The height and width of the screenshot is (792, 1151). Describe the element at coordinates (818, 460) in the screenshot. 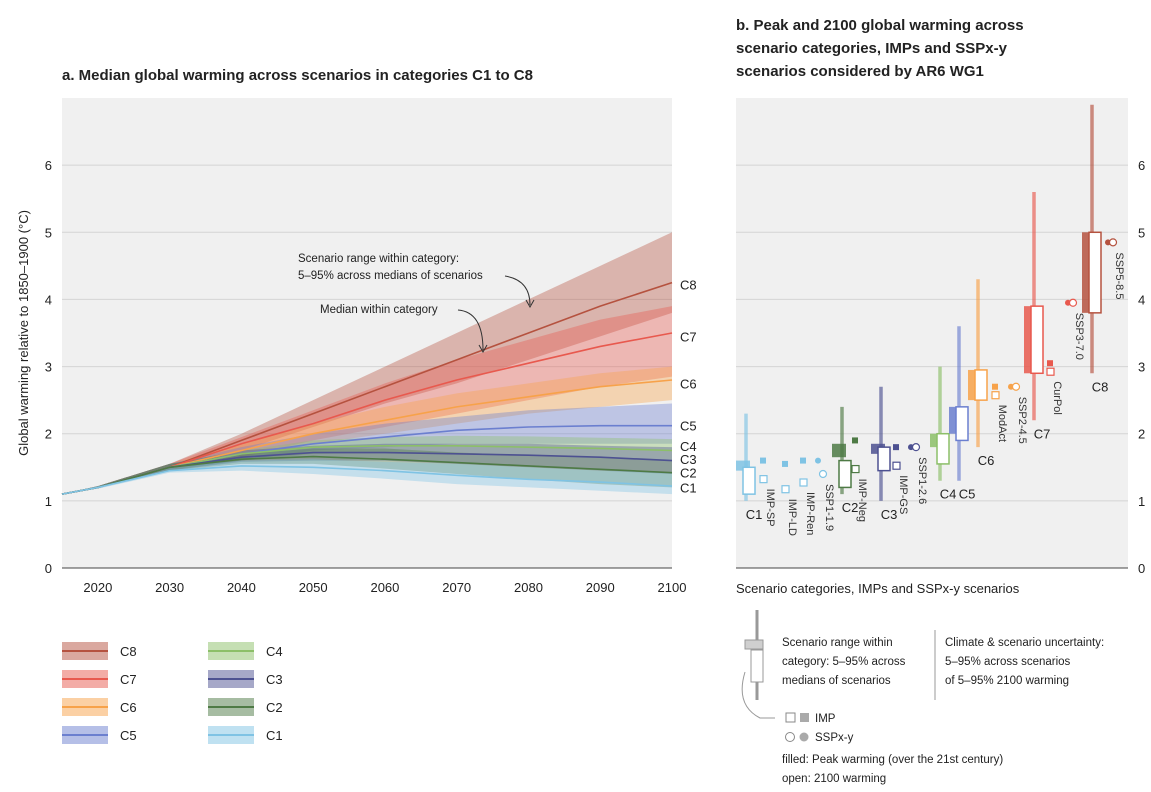

I see `ssp-peak-ssp1-1.9` at that location.